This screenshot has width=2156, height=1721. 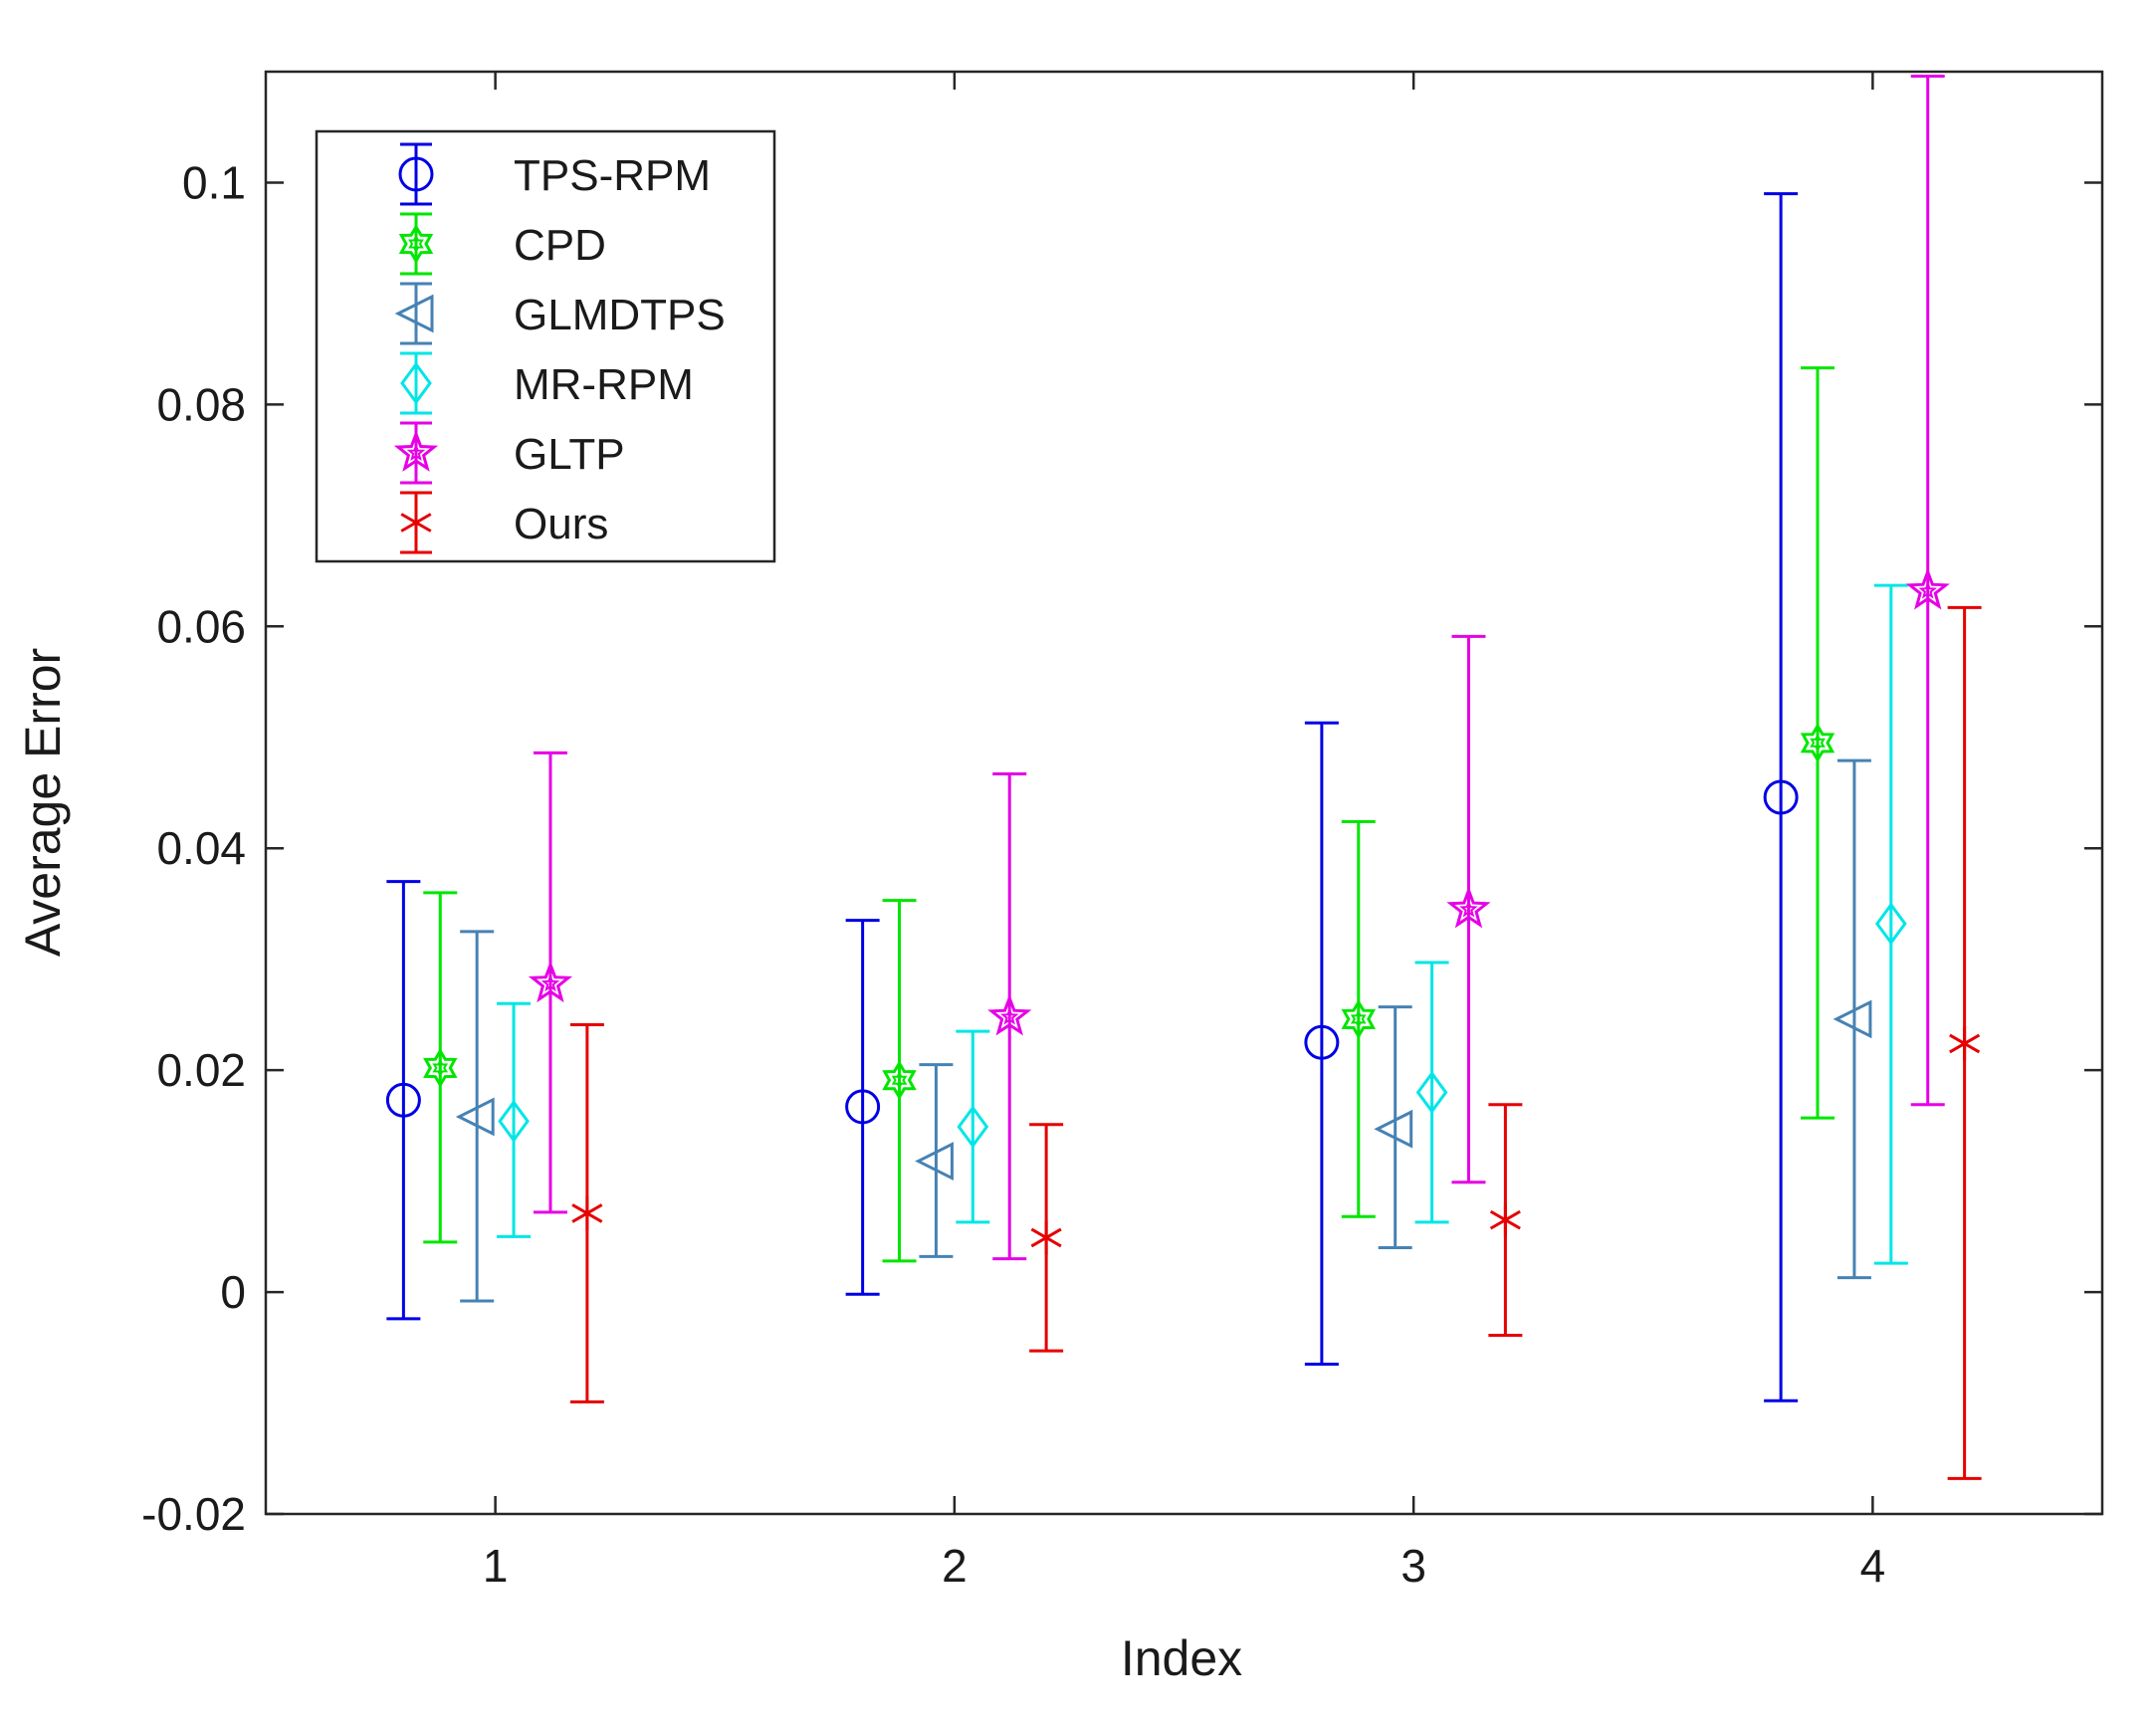 I want to click on legend-marker-asterisk, so click(x=416, y=523).